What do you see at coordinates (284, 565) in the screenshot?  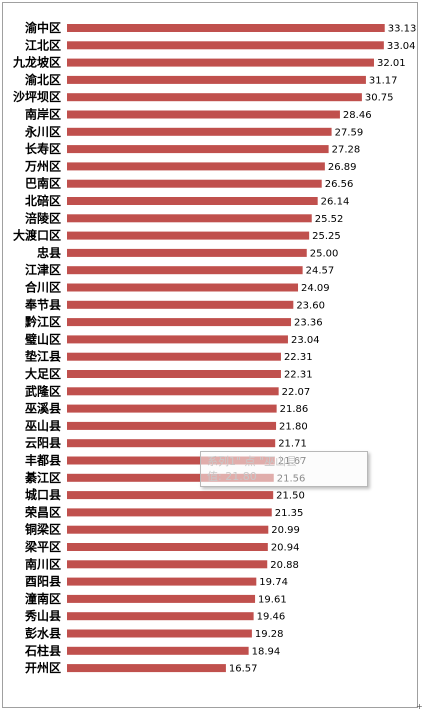 I see `value-label: 20.88` at bounding box center [284, 565].